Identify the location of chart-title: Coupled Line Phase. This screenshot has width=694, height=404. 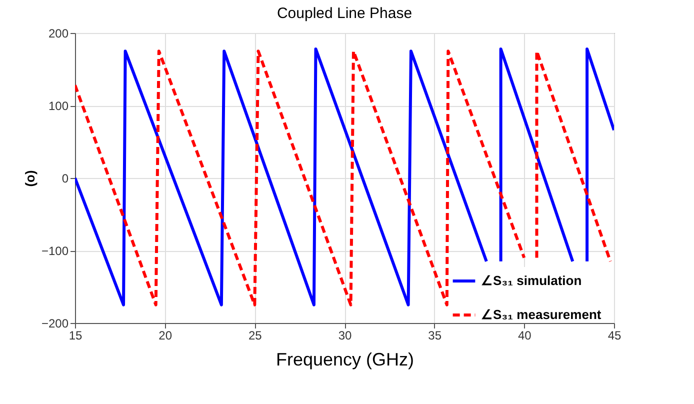
(344, 13).